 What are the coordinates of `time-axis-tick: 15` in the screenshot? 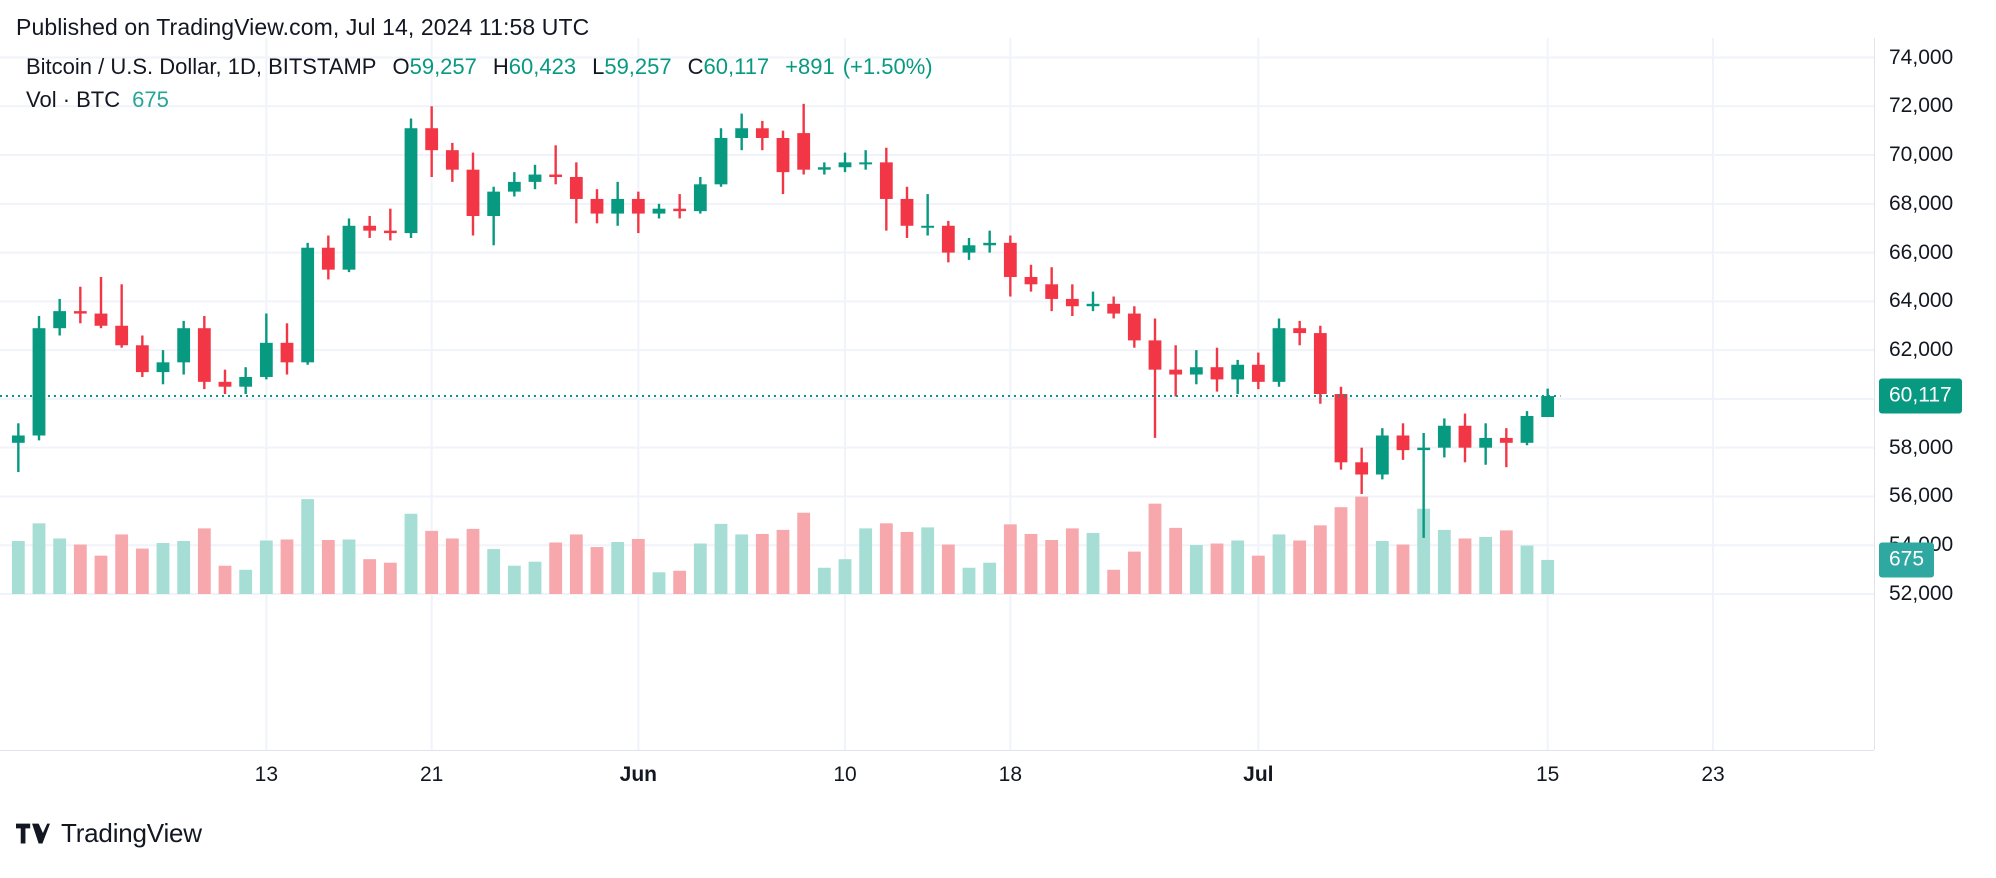 It's located at (1547, 774).